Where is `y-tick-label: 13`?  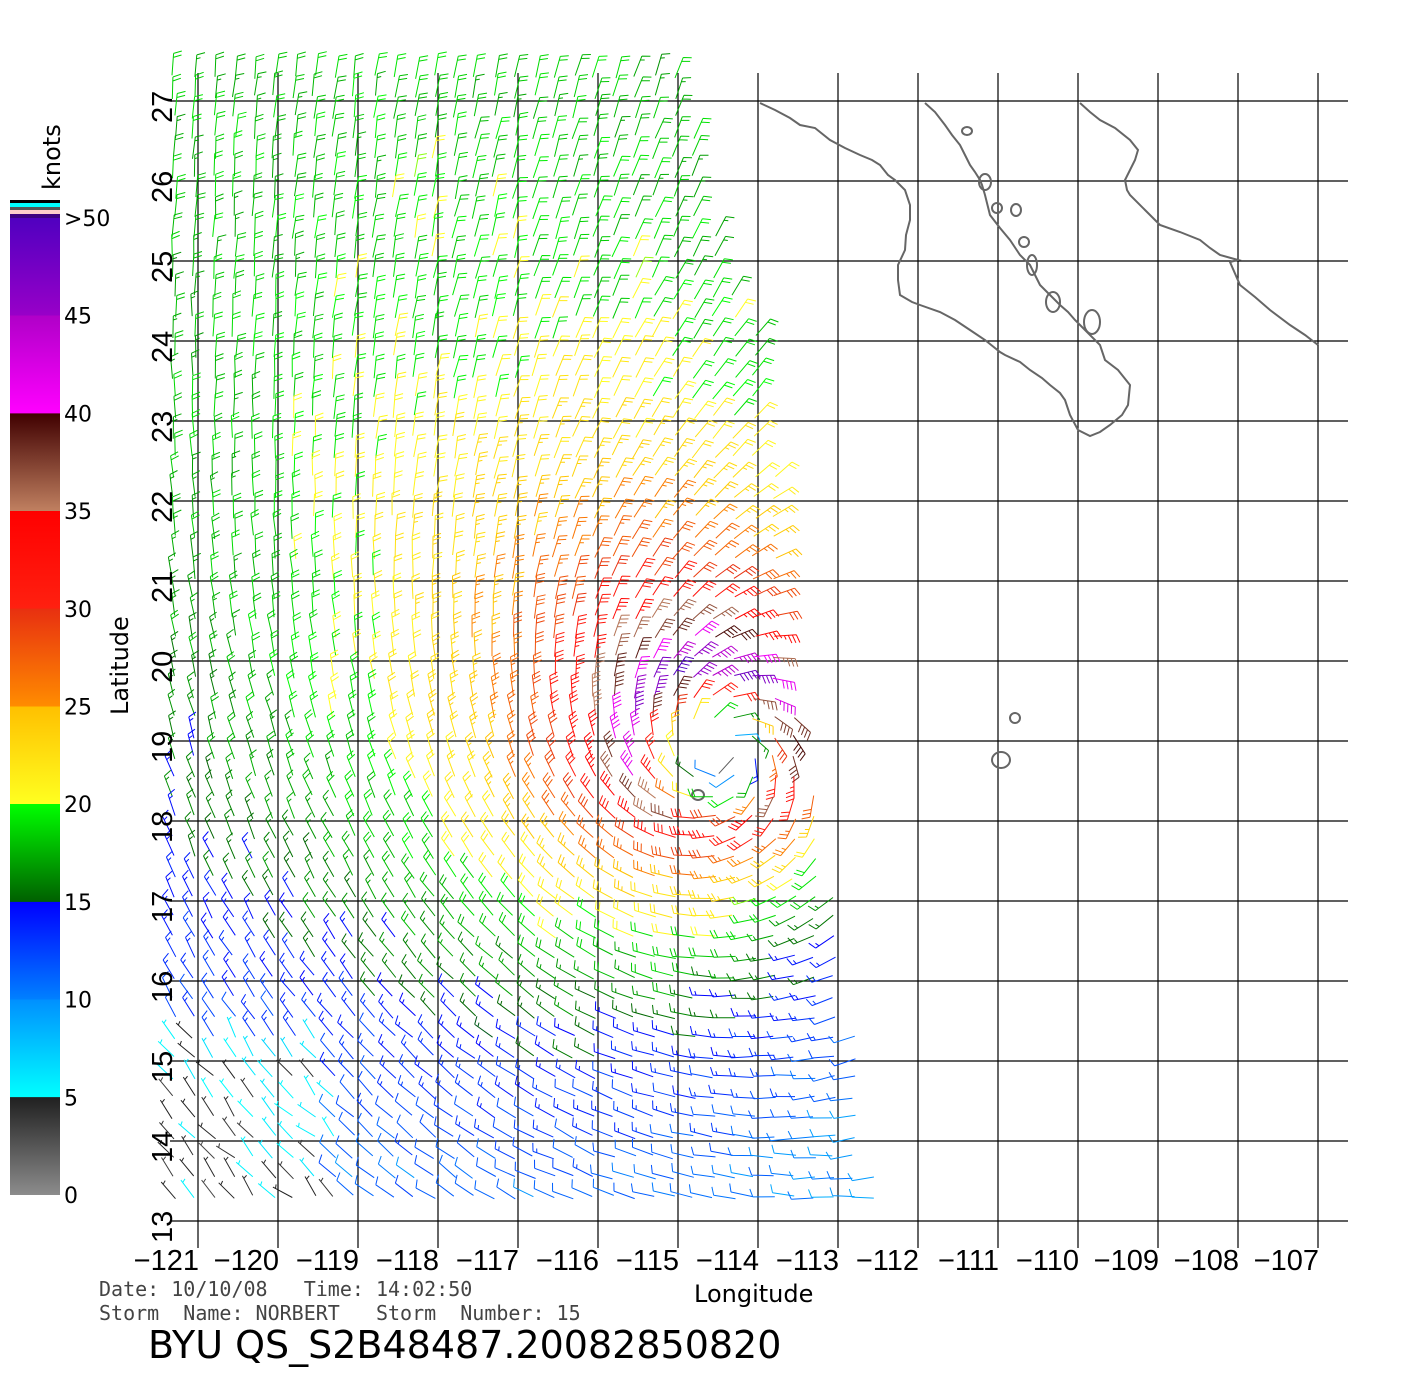 y-tick-label: 13 is located at coordinates (163, 1227).